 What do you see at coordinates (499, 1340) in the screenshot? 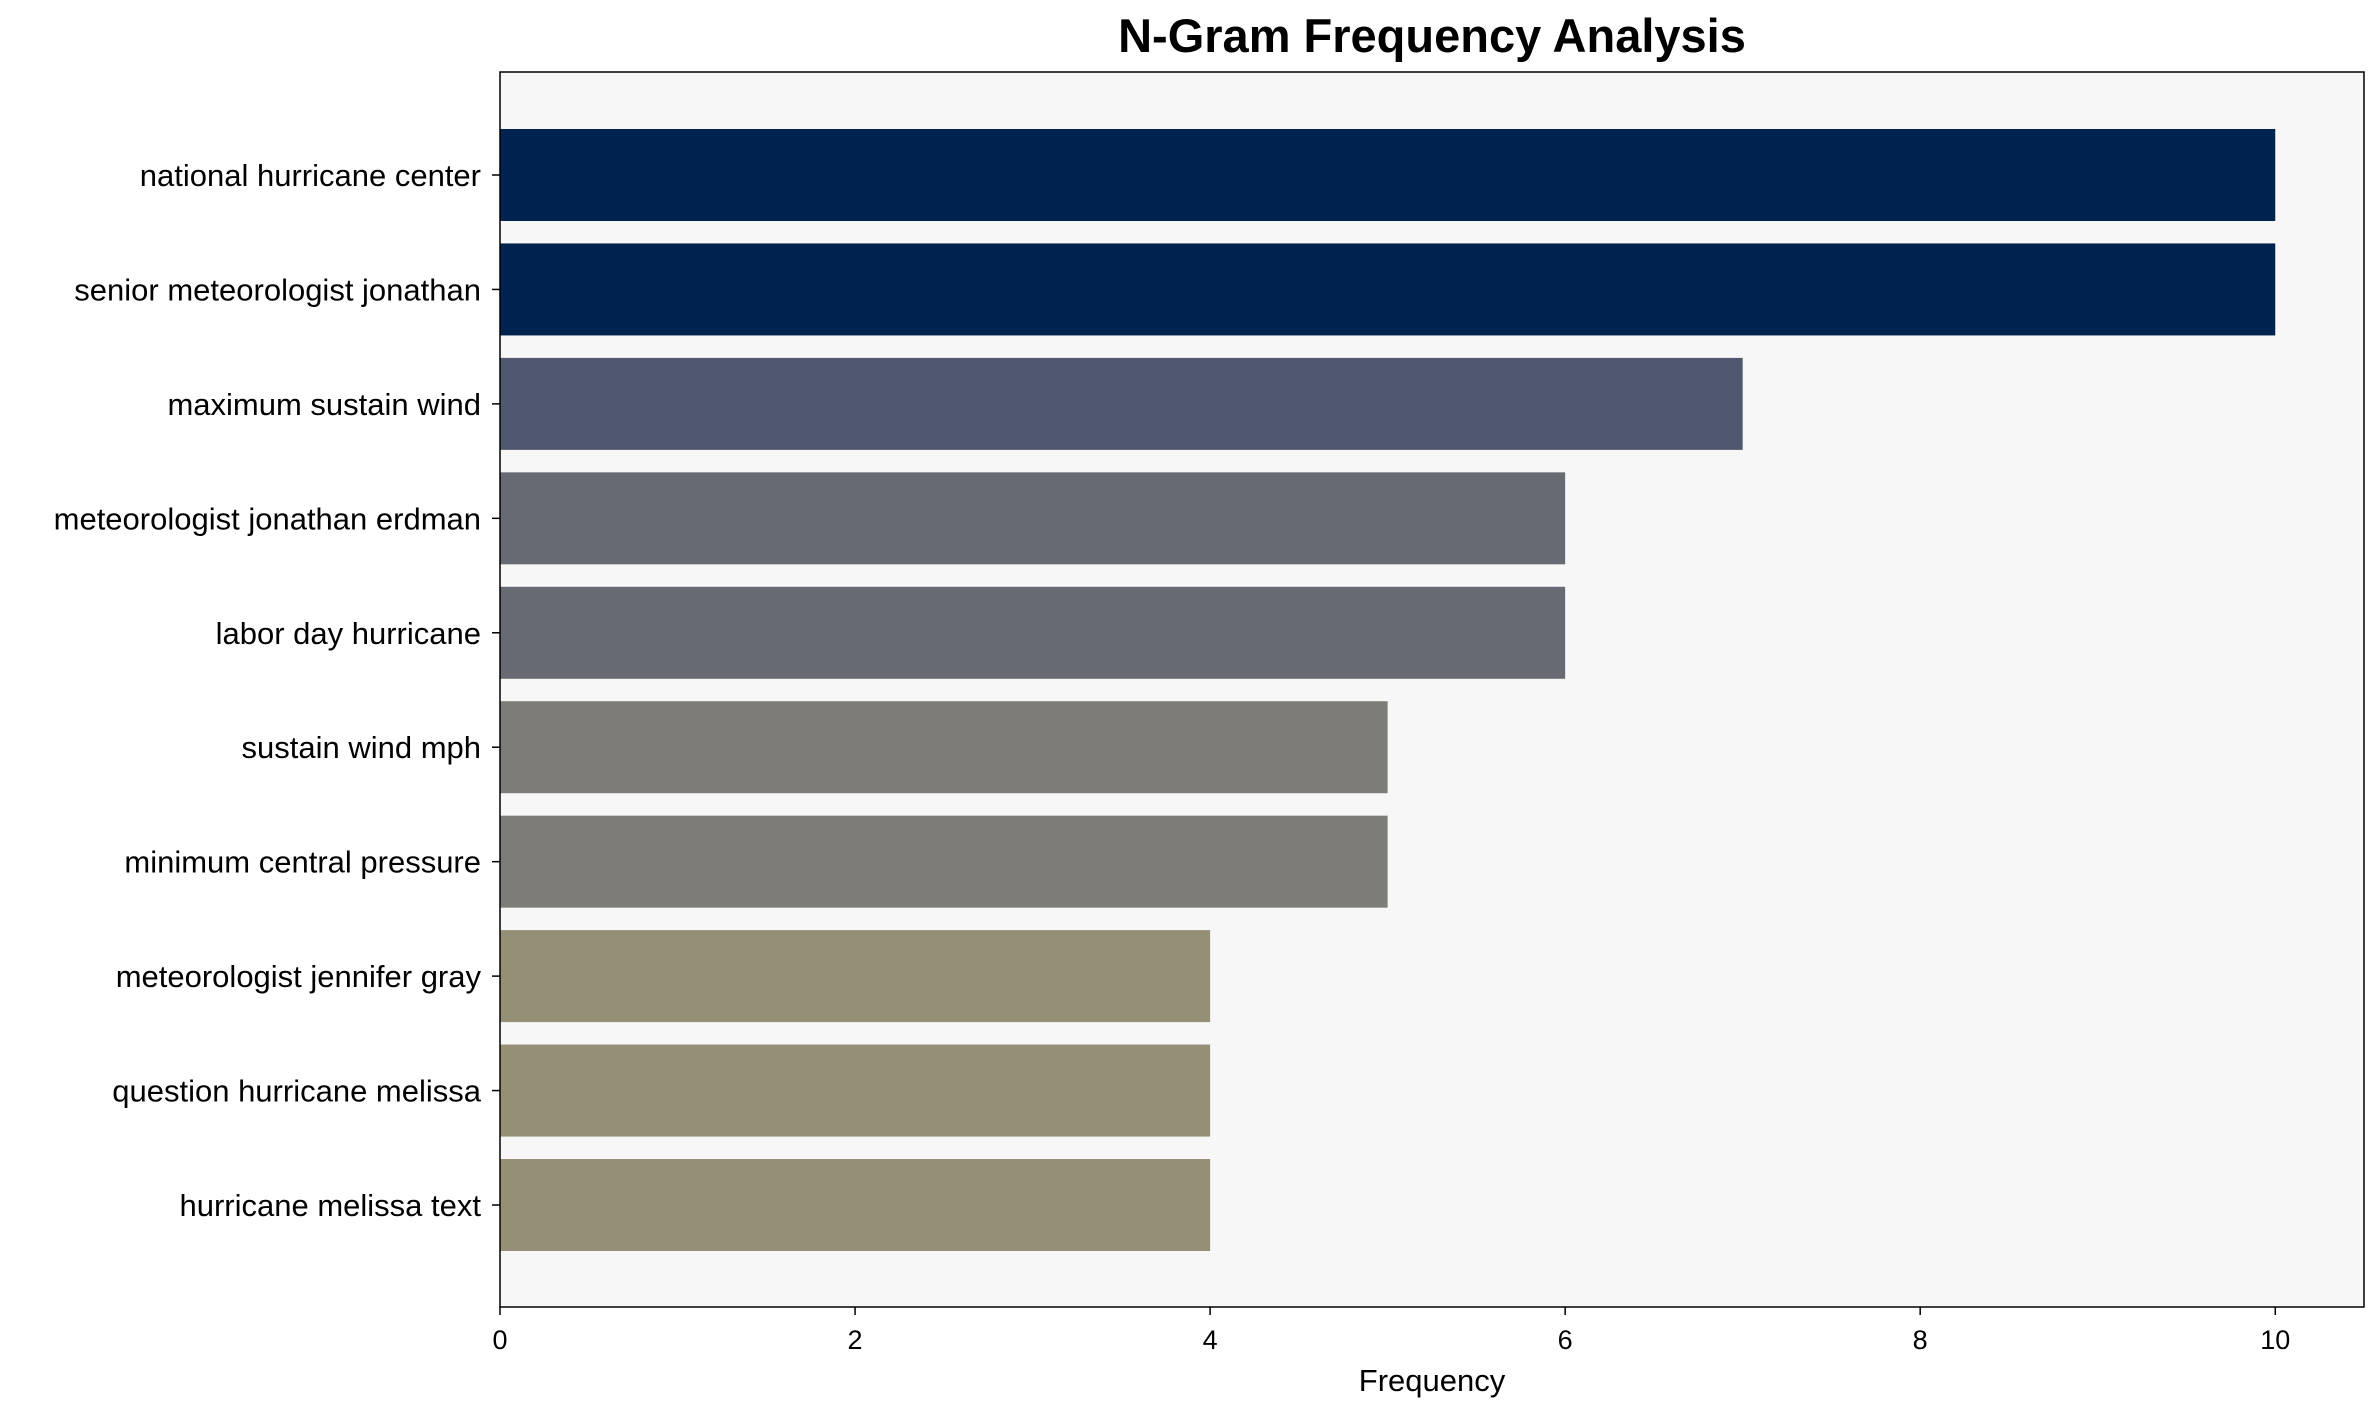
I see `x-tick-label: 0` at bounding box center [499, 1340].